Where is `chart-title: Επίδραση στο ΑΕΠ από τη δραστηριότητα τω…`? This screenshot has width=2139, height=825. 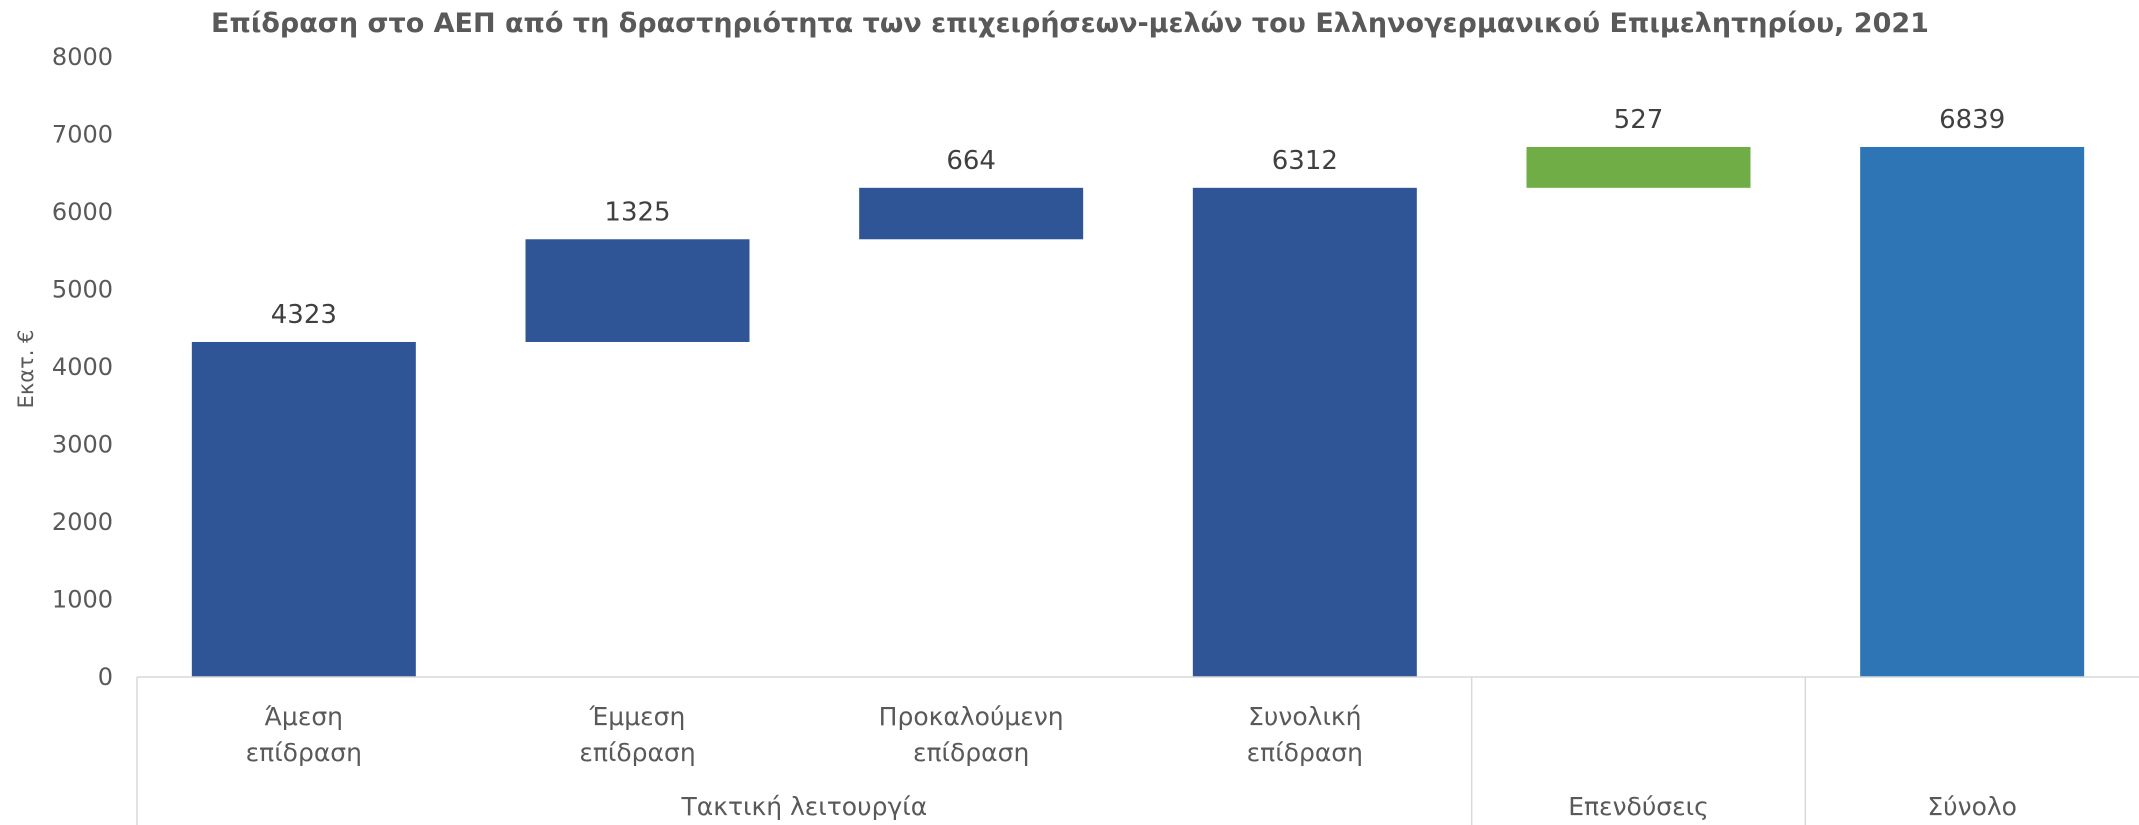 chart-title: Επίδραση στο ΑΕΠ από τη δραστηριότητα τω… is located at coordinates (1070, 23).